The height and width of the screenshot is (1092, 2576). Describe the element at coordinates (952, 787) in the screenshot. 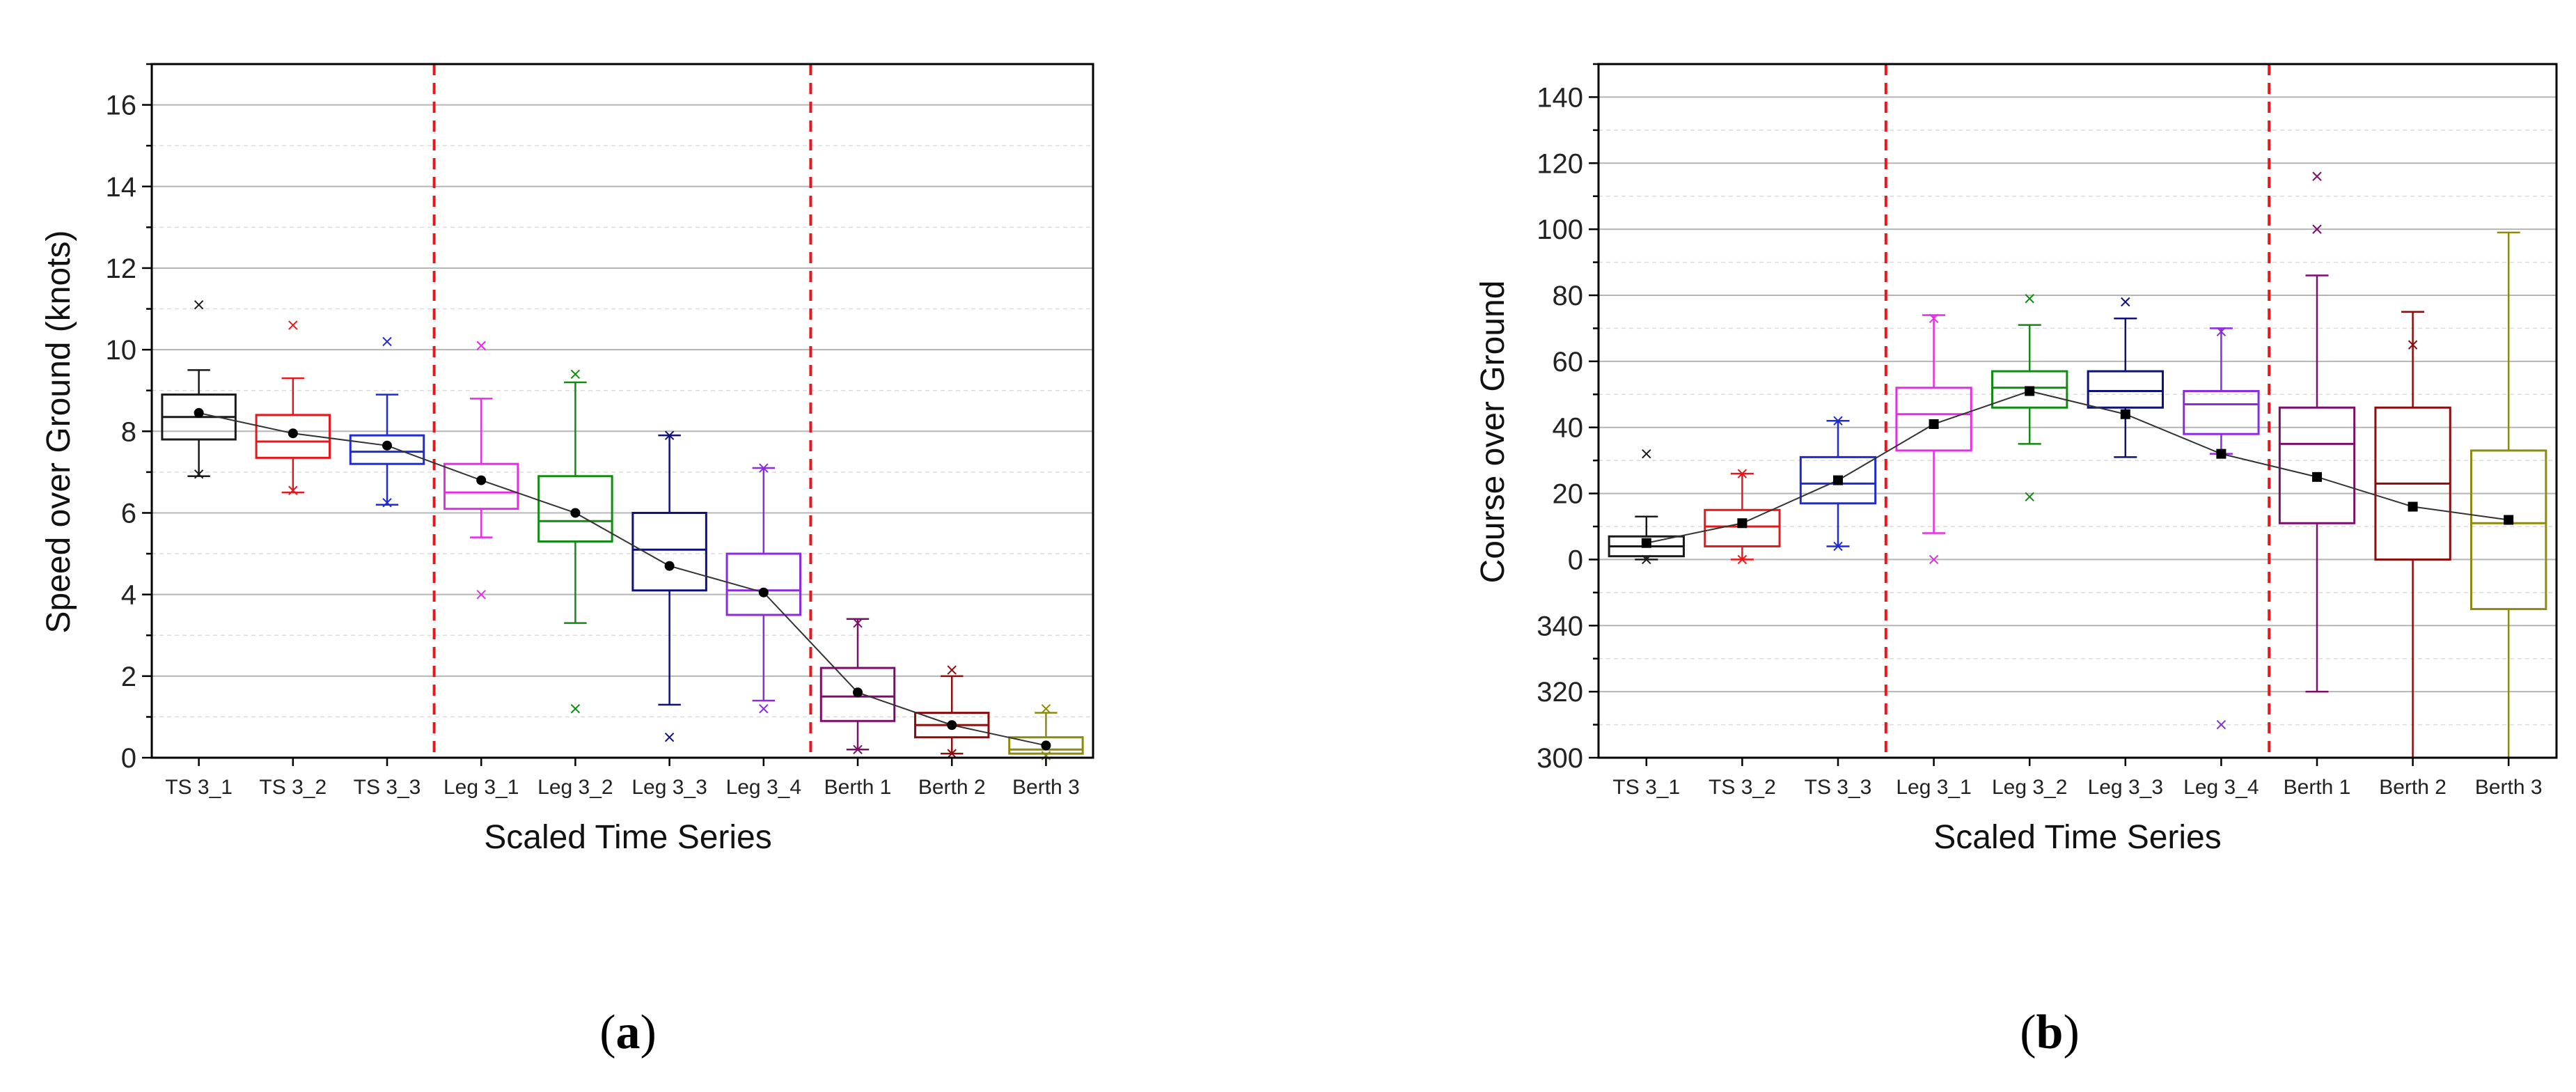

I see `speed-x-tick-label: Berth 2` at that location.